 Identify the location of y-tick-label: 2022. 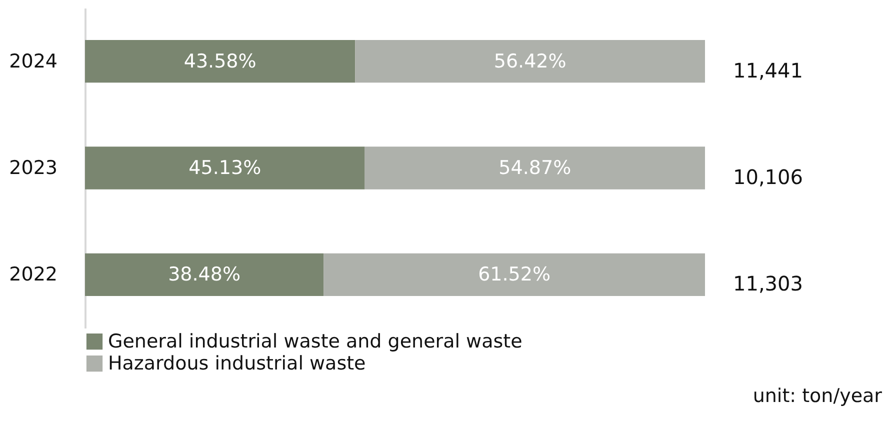
(33, 275).